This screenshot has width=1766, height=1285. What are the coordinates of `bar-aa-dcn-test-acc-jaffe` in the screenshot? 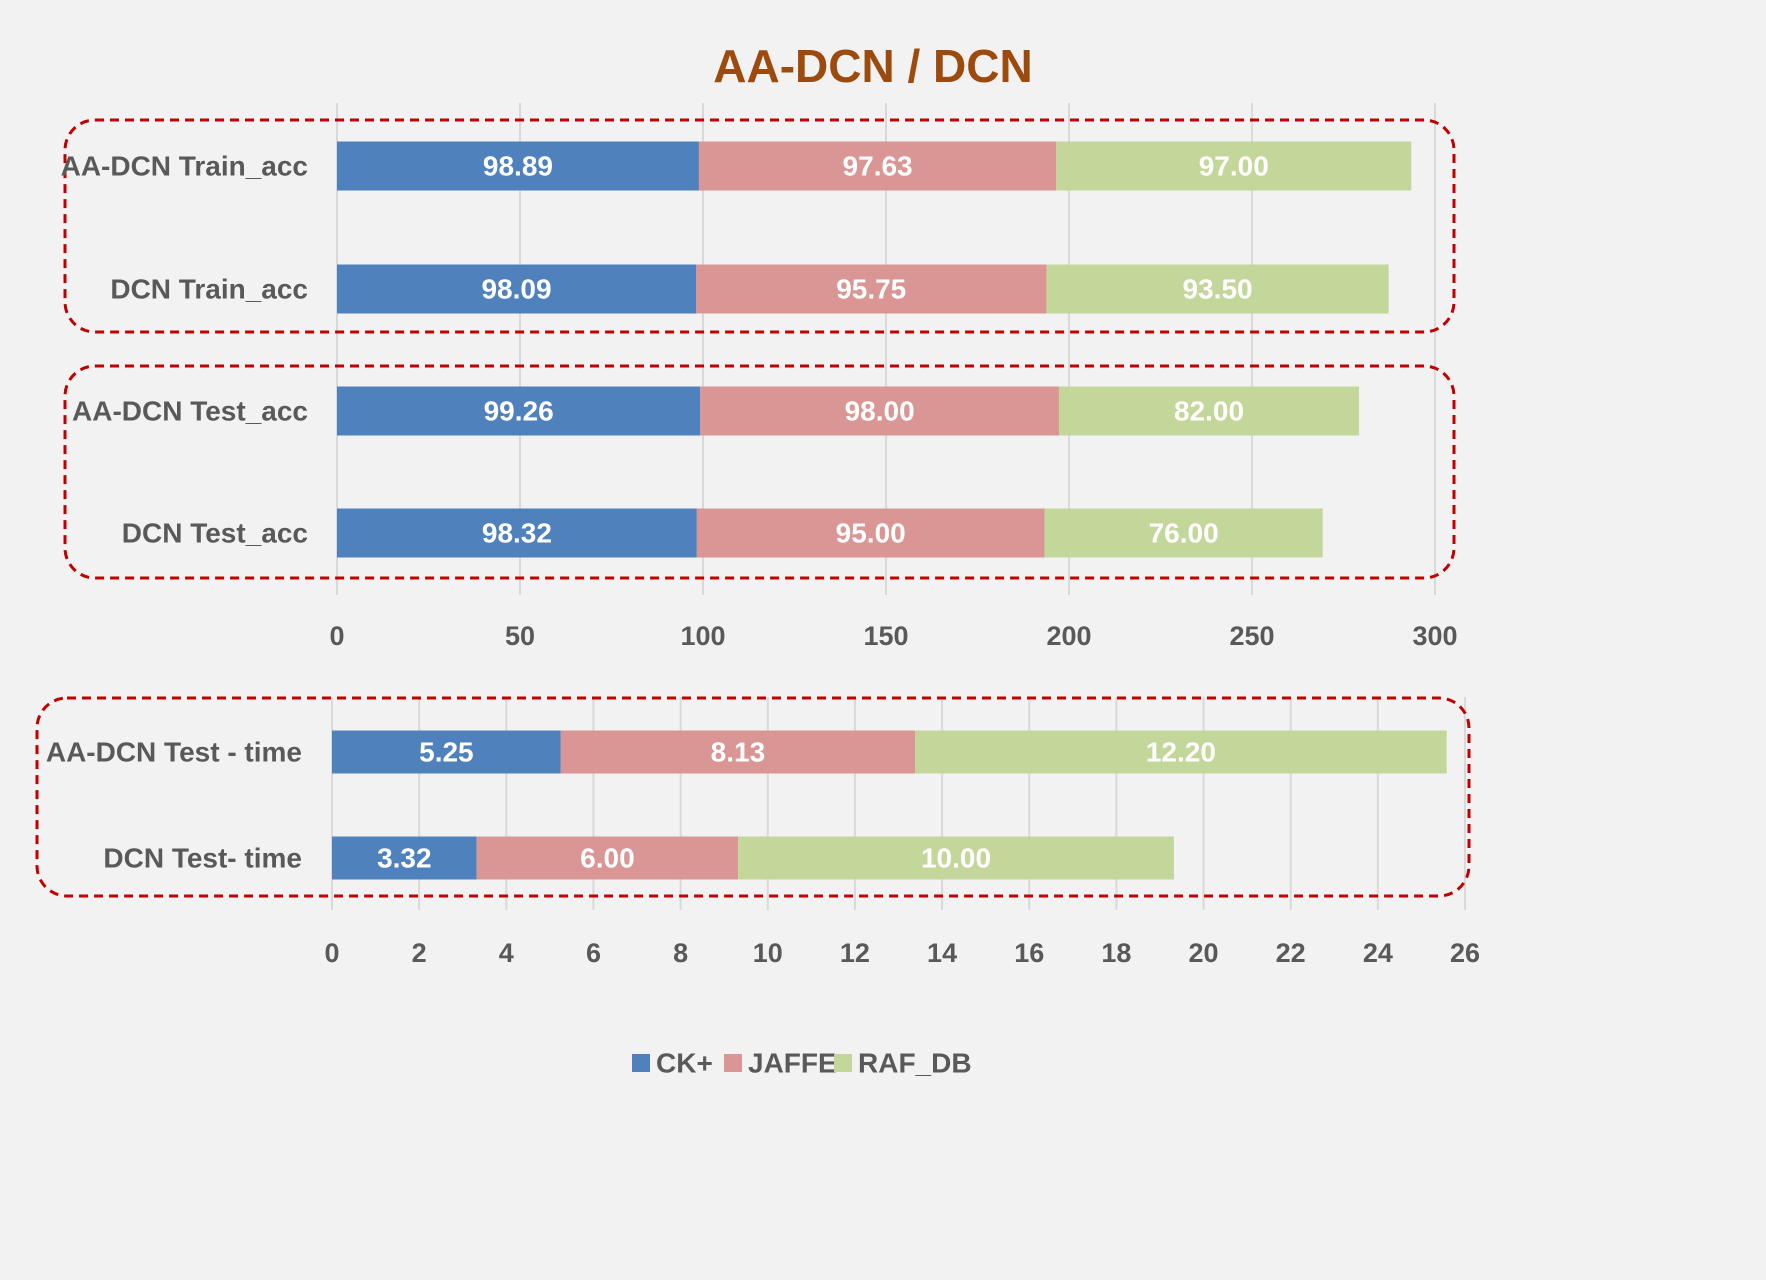 It's located at (879, 411).